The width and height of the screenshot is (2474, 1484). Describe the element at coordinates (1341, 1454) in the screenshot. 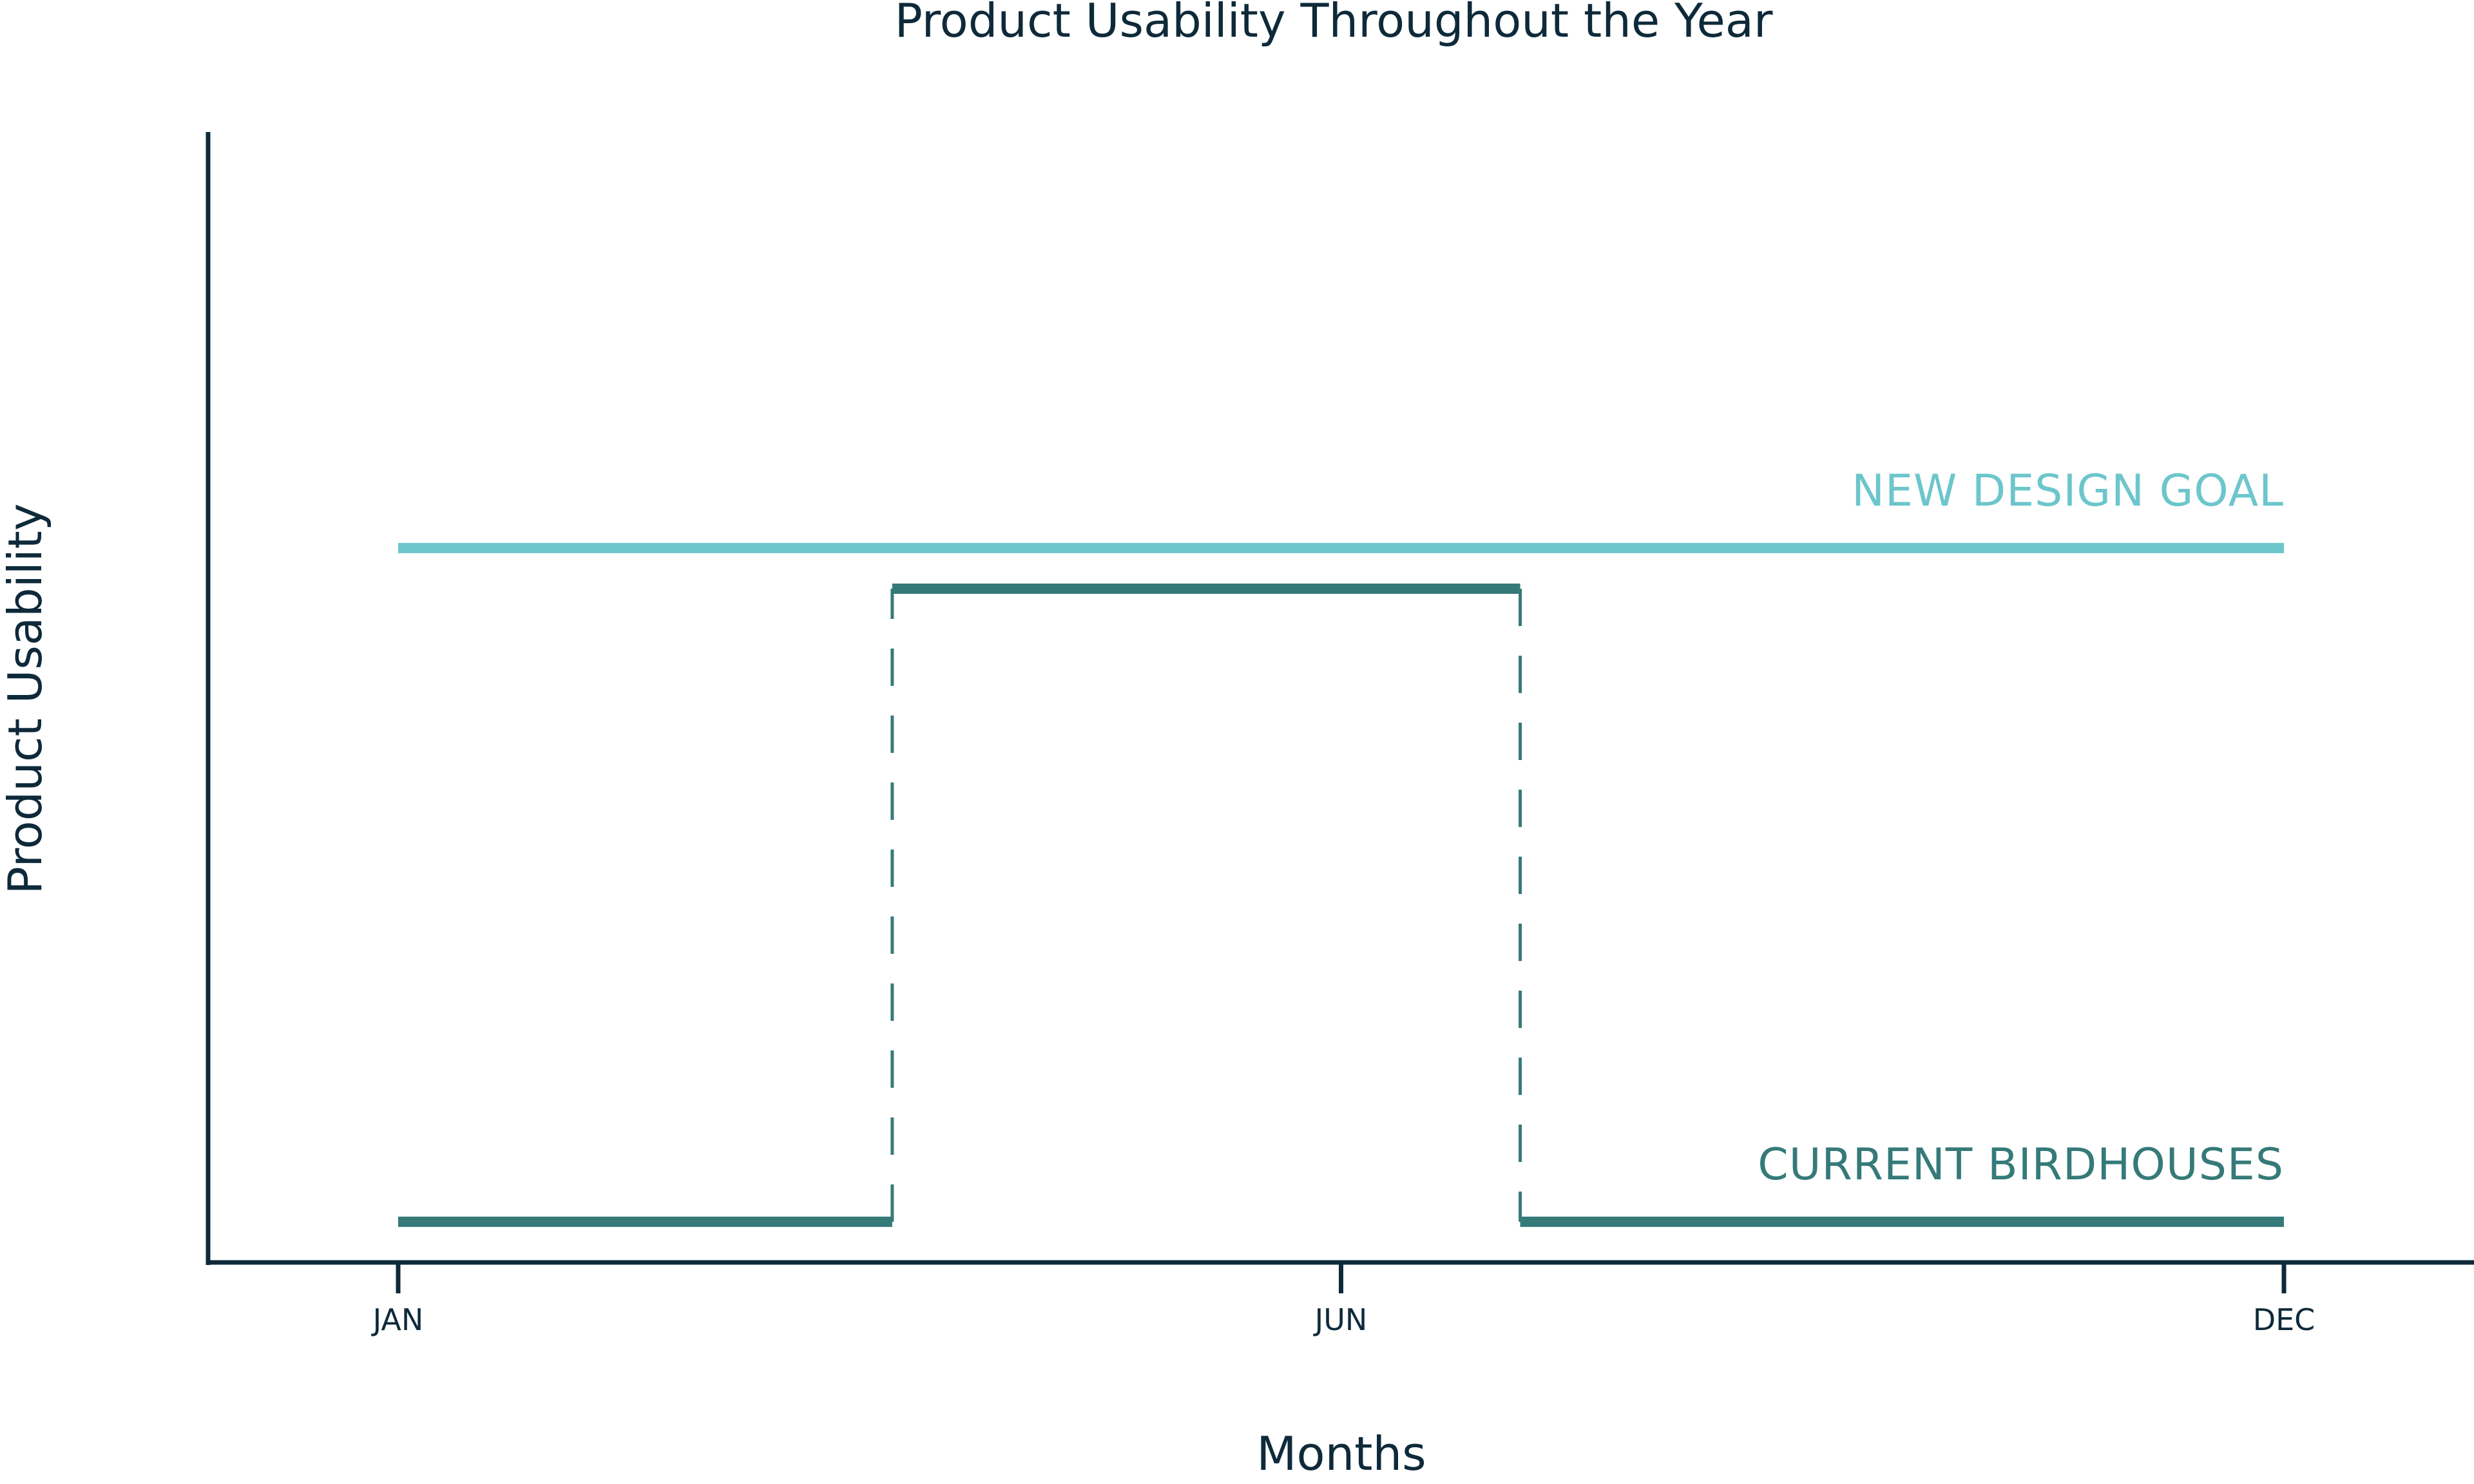

I see `x-axis-label: Months` at that location.